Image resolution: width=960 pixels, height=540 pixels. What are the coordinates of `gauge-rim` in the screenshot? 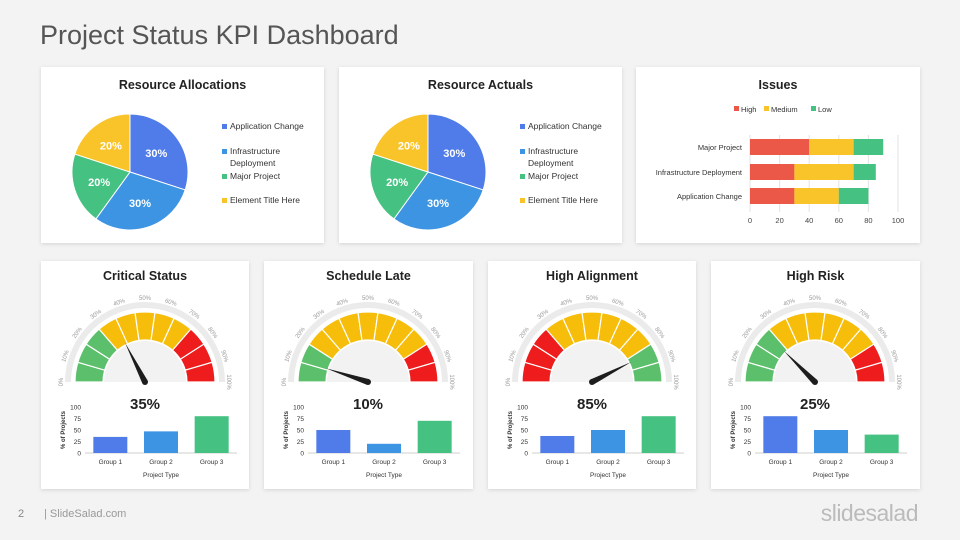 It's located at (368, 342).